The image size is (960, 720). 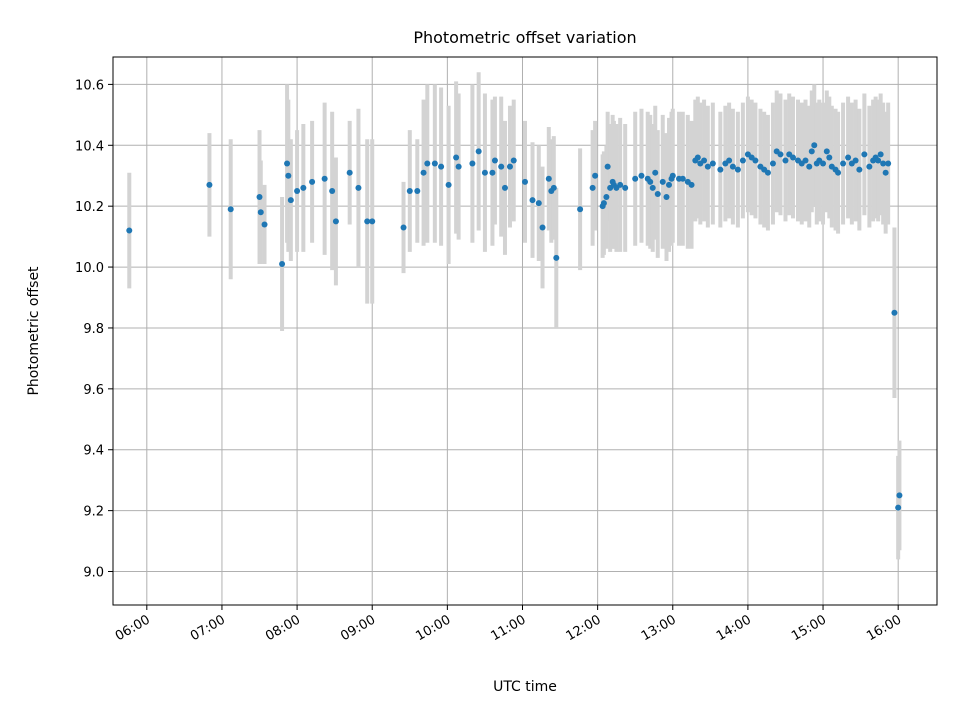 I want to click on y-tick-label: 10.0, so click(x=89, y=268).